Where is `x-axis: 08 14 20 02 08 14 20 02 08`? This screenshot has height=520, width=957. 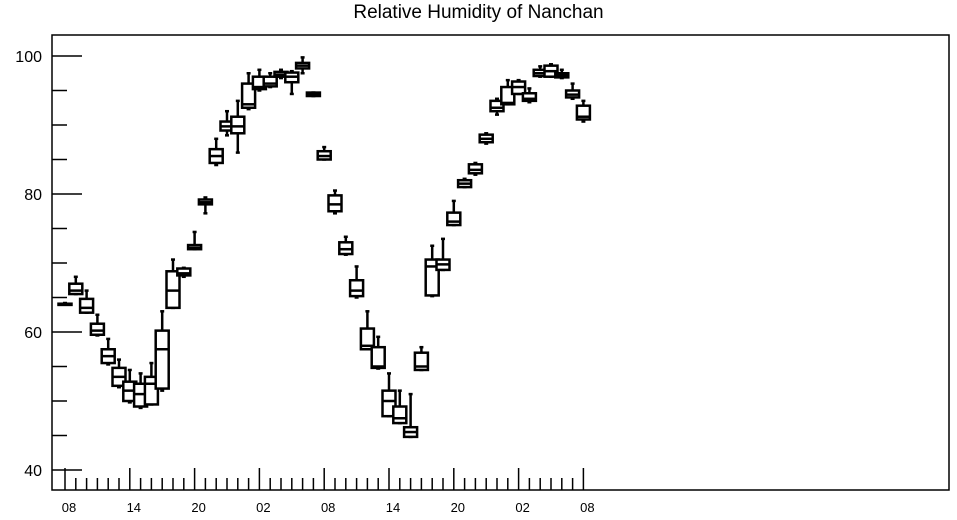 x-axis: 08 14 20 02 08 14 20 02 08 is located at coordinates (328, 491).